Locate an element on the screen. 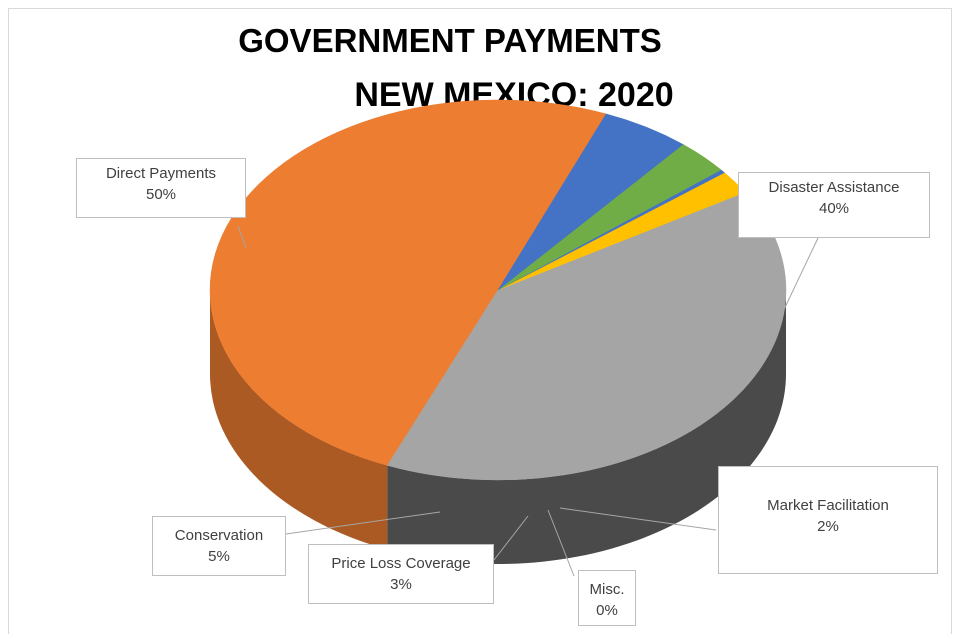 The width and height of the screenshot is (954, 634). data-label-name: Direct Payments is located at coordinates (161, 173).